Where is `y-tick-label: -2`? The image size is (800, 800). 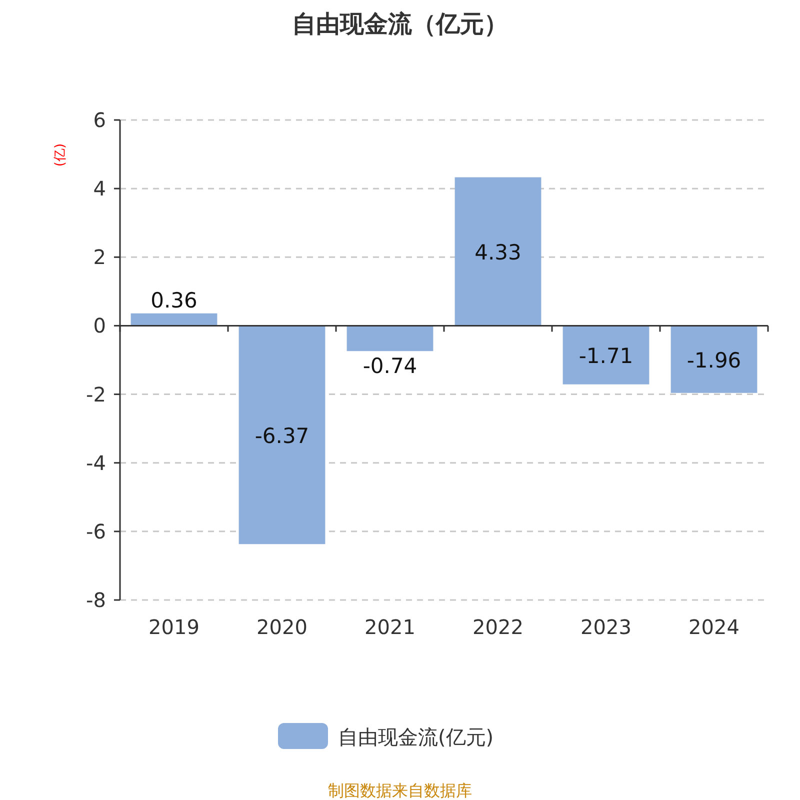 y-tick-label: -2 is located at coordinates (96, 394).